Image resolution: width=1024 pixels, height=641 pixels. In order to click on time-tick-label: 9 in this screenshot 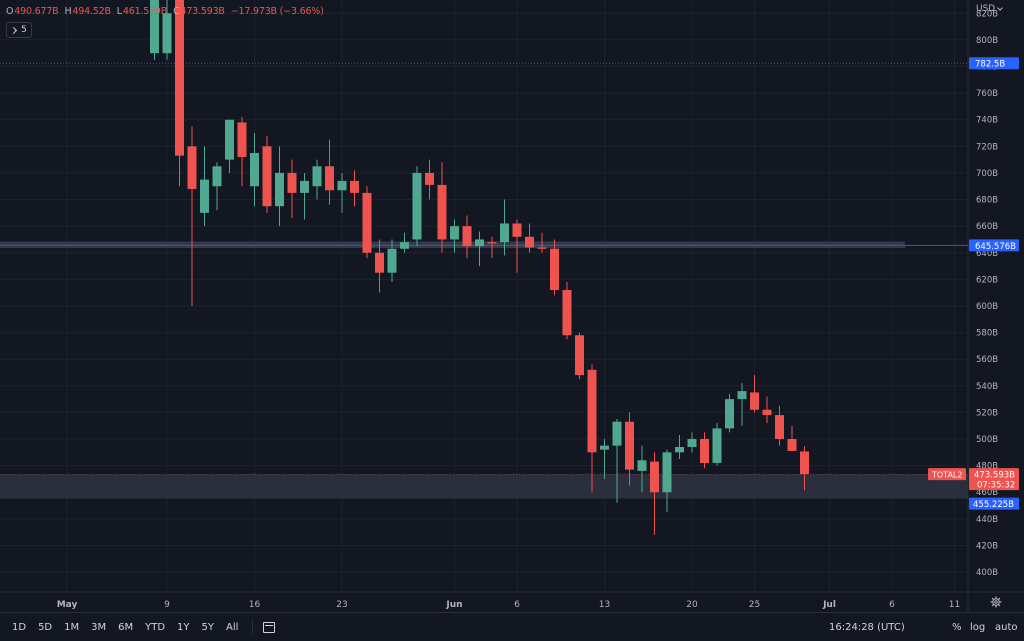, I will do `click(167, 605)`.